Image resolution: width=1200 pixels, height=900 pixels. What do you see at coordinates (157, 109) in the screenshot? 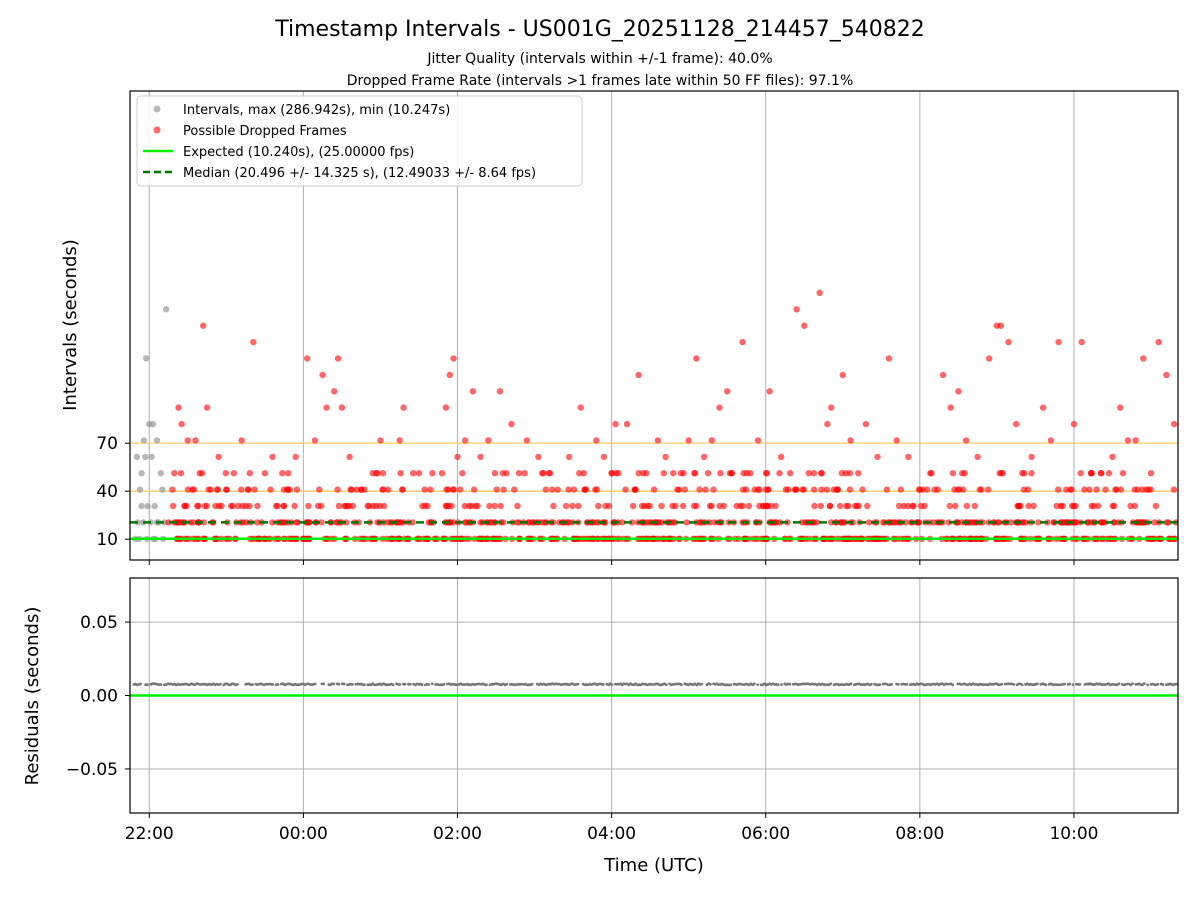
I see `legend-normal-marker` at bounding box center [157, 109].